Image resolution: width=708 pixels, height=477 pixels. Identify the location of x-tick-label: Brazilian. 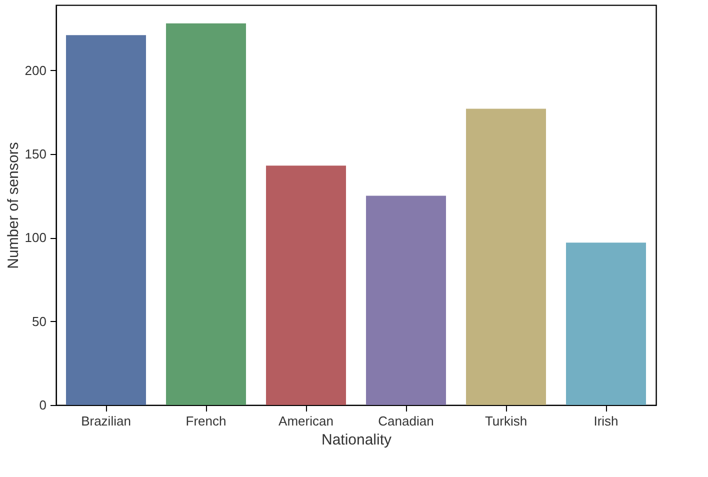
(106, 421).